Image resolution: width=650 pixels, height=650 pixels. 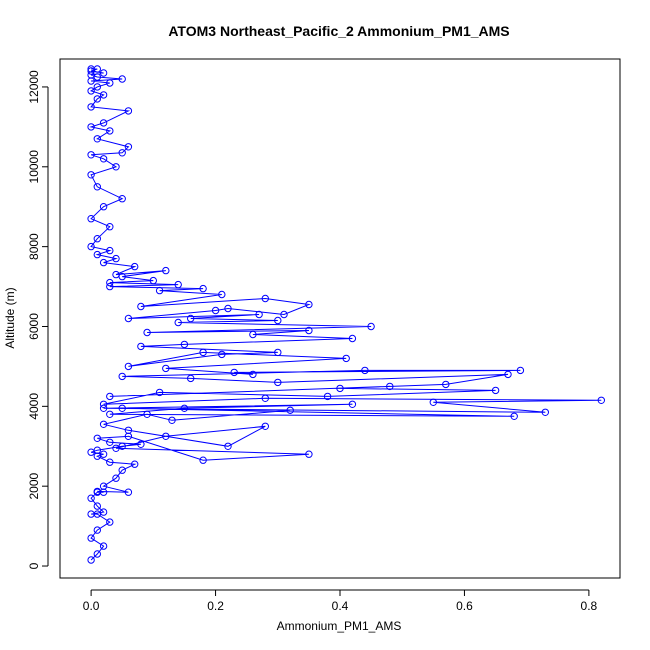 What do you see at coordinates (34, 565) in the screenshot?
I see `y-tick-label: 0` at bounding box center [34, 565].